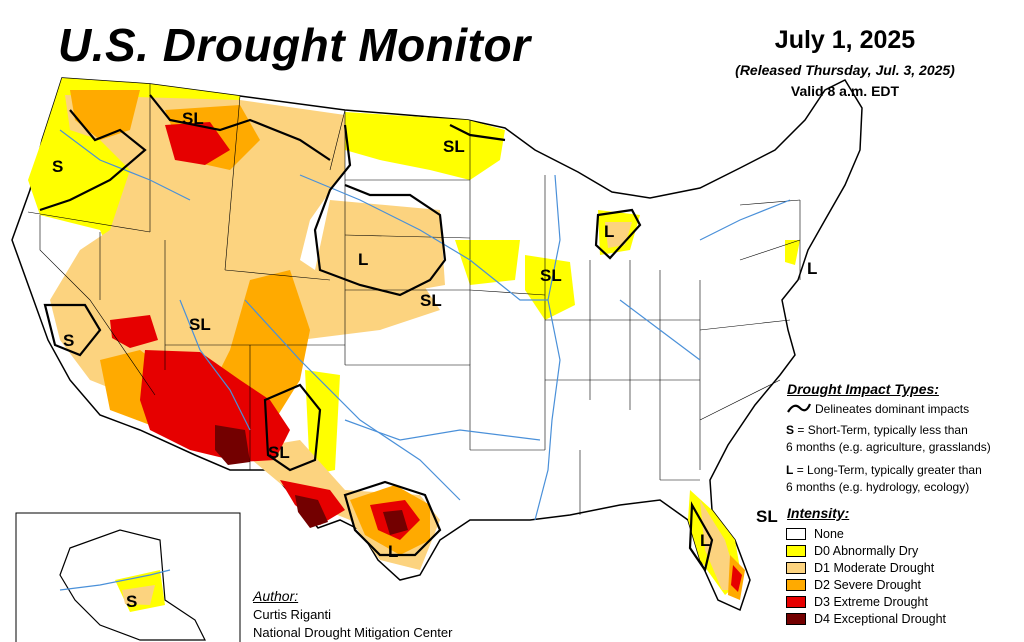 Image resolution: width=1024 pixels, height=642 pixels. Describe the element at coordinates (796, 534) in the screenshot. I see `swatch-none` at that location.